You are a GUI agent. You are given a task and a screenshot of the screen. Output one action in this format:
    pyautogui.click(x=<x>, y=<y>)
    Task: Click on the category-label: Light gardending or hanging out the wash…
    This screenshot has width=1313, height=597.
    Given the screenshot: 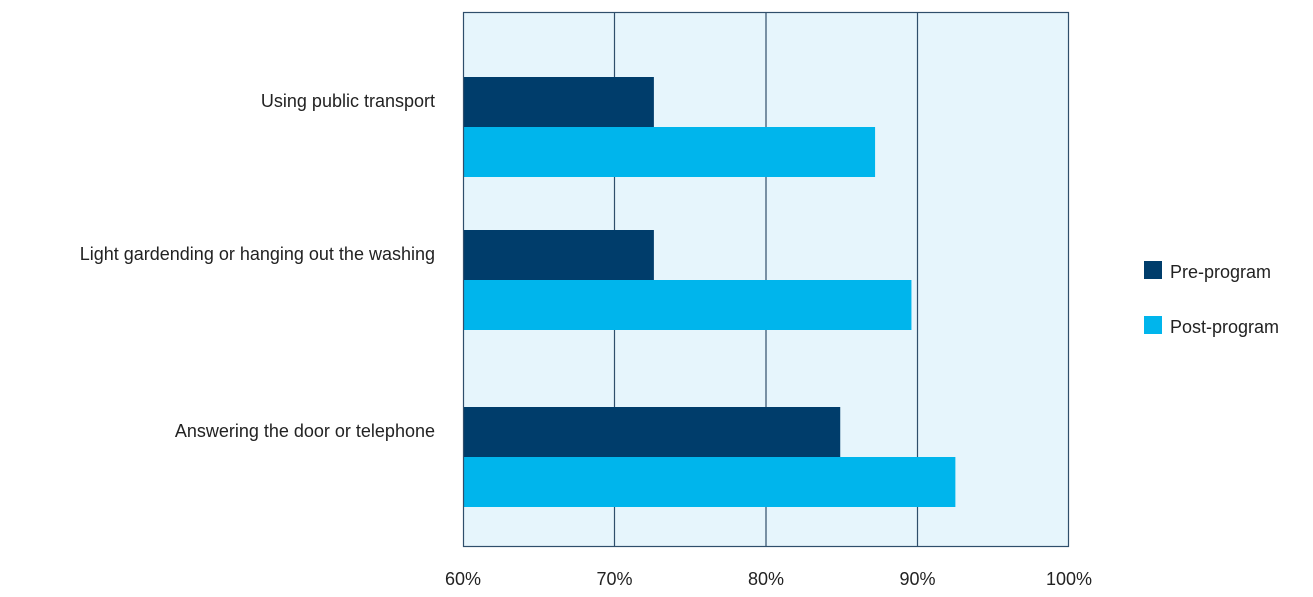 What is the action you would take?
    pyautogui.click(x=257, y=254)
    